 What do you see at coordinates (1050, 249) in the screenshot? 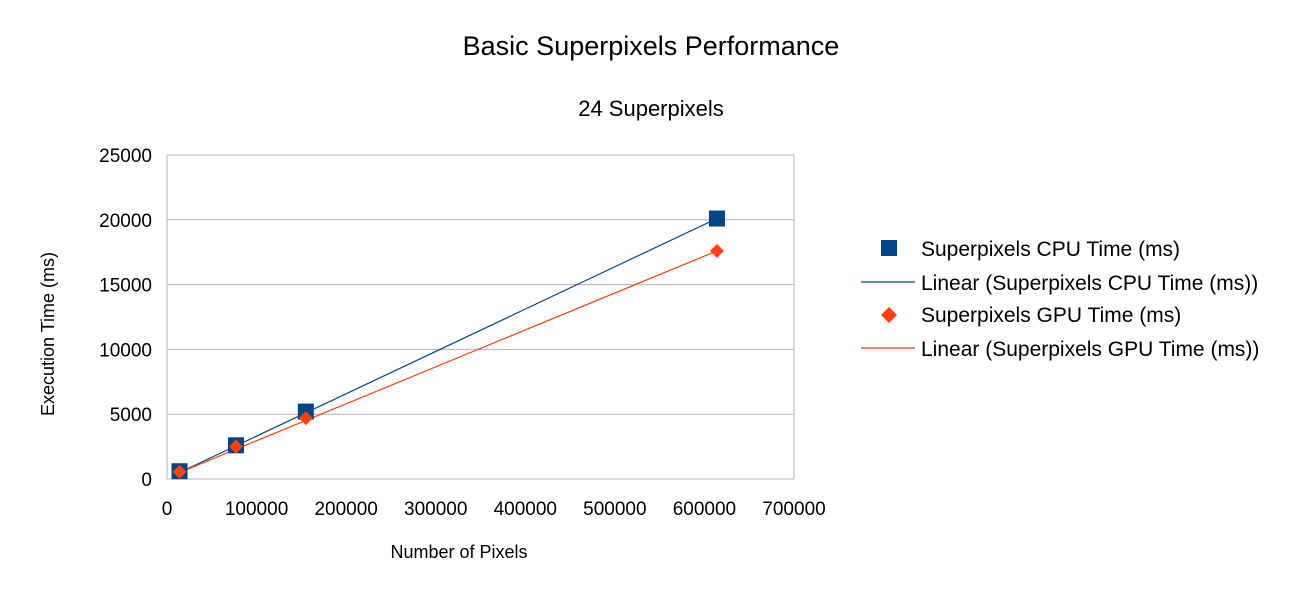
I see `legend-cpu-label: Superpixels CPU Time (ms)` at bounding box center [1050, 249].